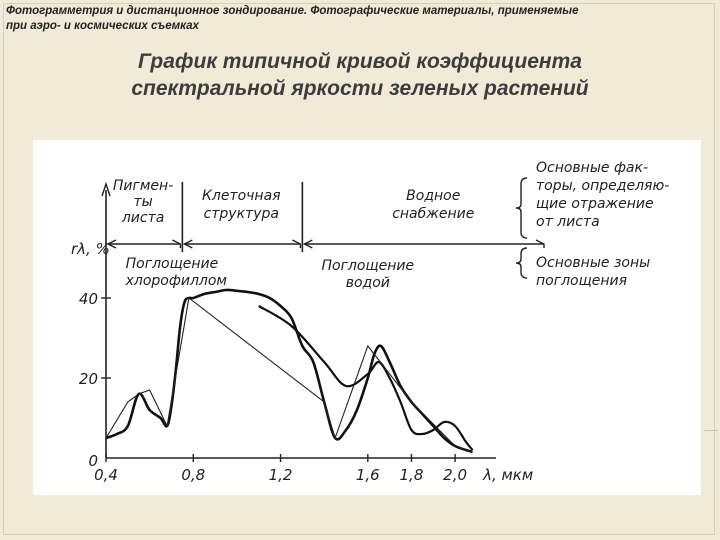 The height and width of the screenshot is (540, 720). Describe the element at coordinates (581, 281) in the screenshot. I see `legend-label-1-line-1: поглощения` at that location.